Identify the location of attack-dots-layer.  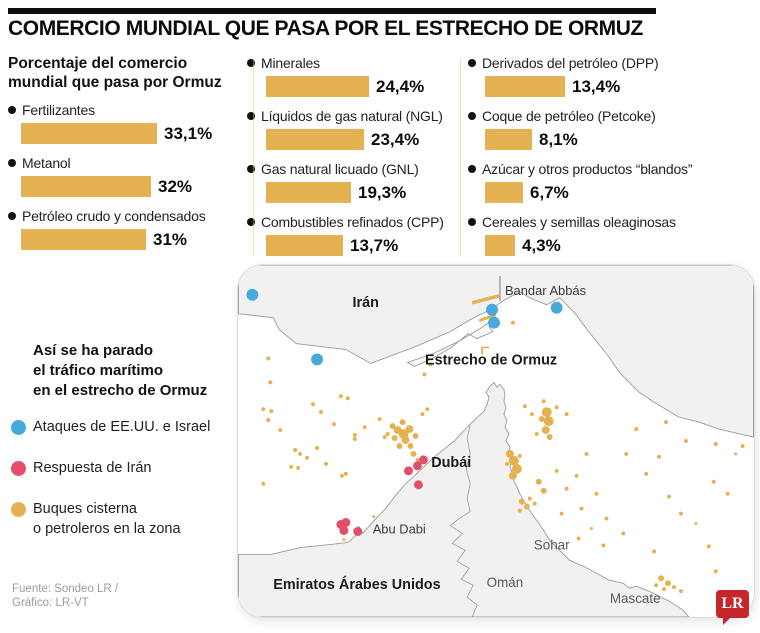
(404, 327).